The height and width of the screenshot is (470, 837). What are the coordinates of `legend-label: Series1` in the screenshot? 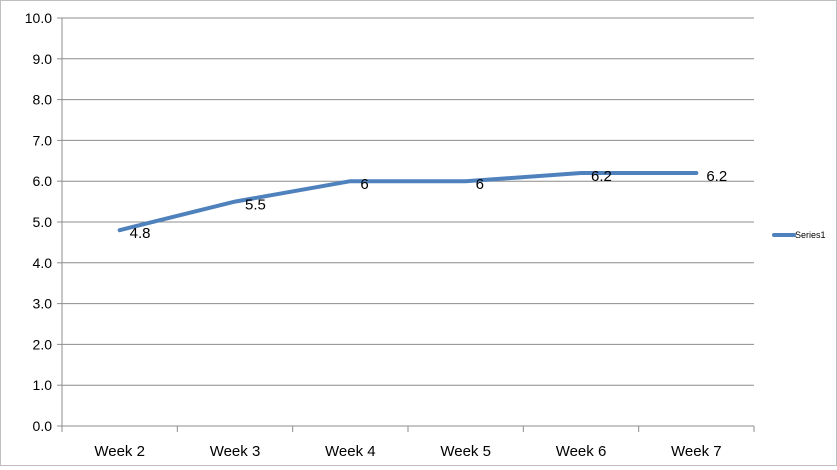 It's located at (810, 235).